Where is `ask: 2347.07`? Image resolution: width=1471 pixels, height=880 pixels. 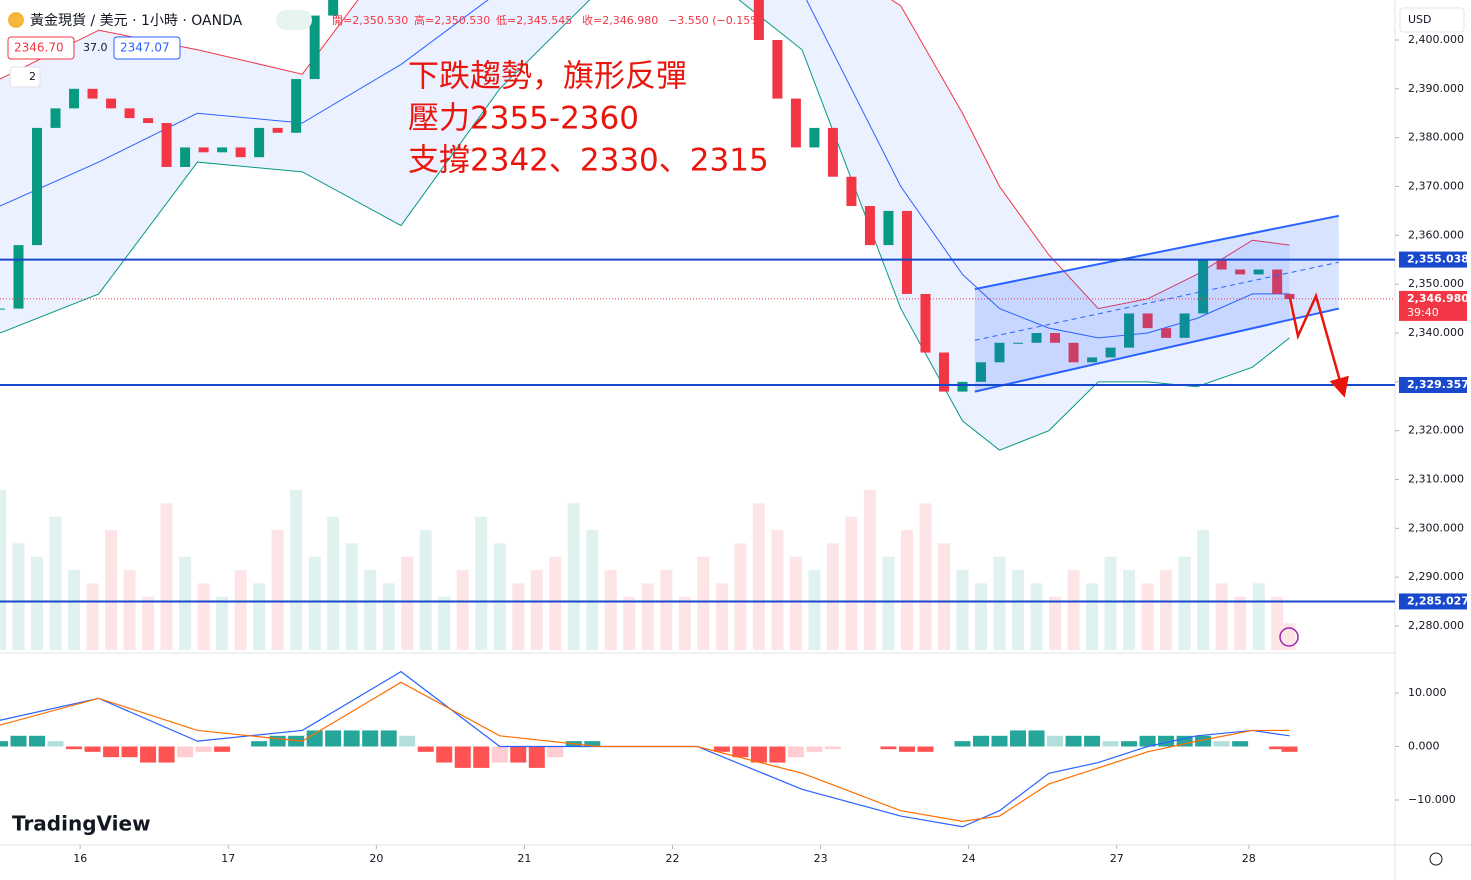
ask: 2347.07 is located at coordinates (145, 48).